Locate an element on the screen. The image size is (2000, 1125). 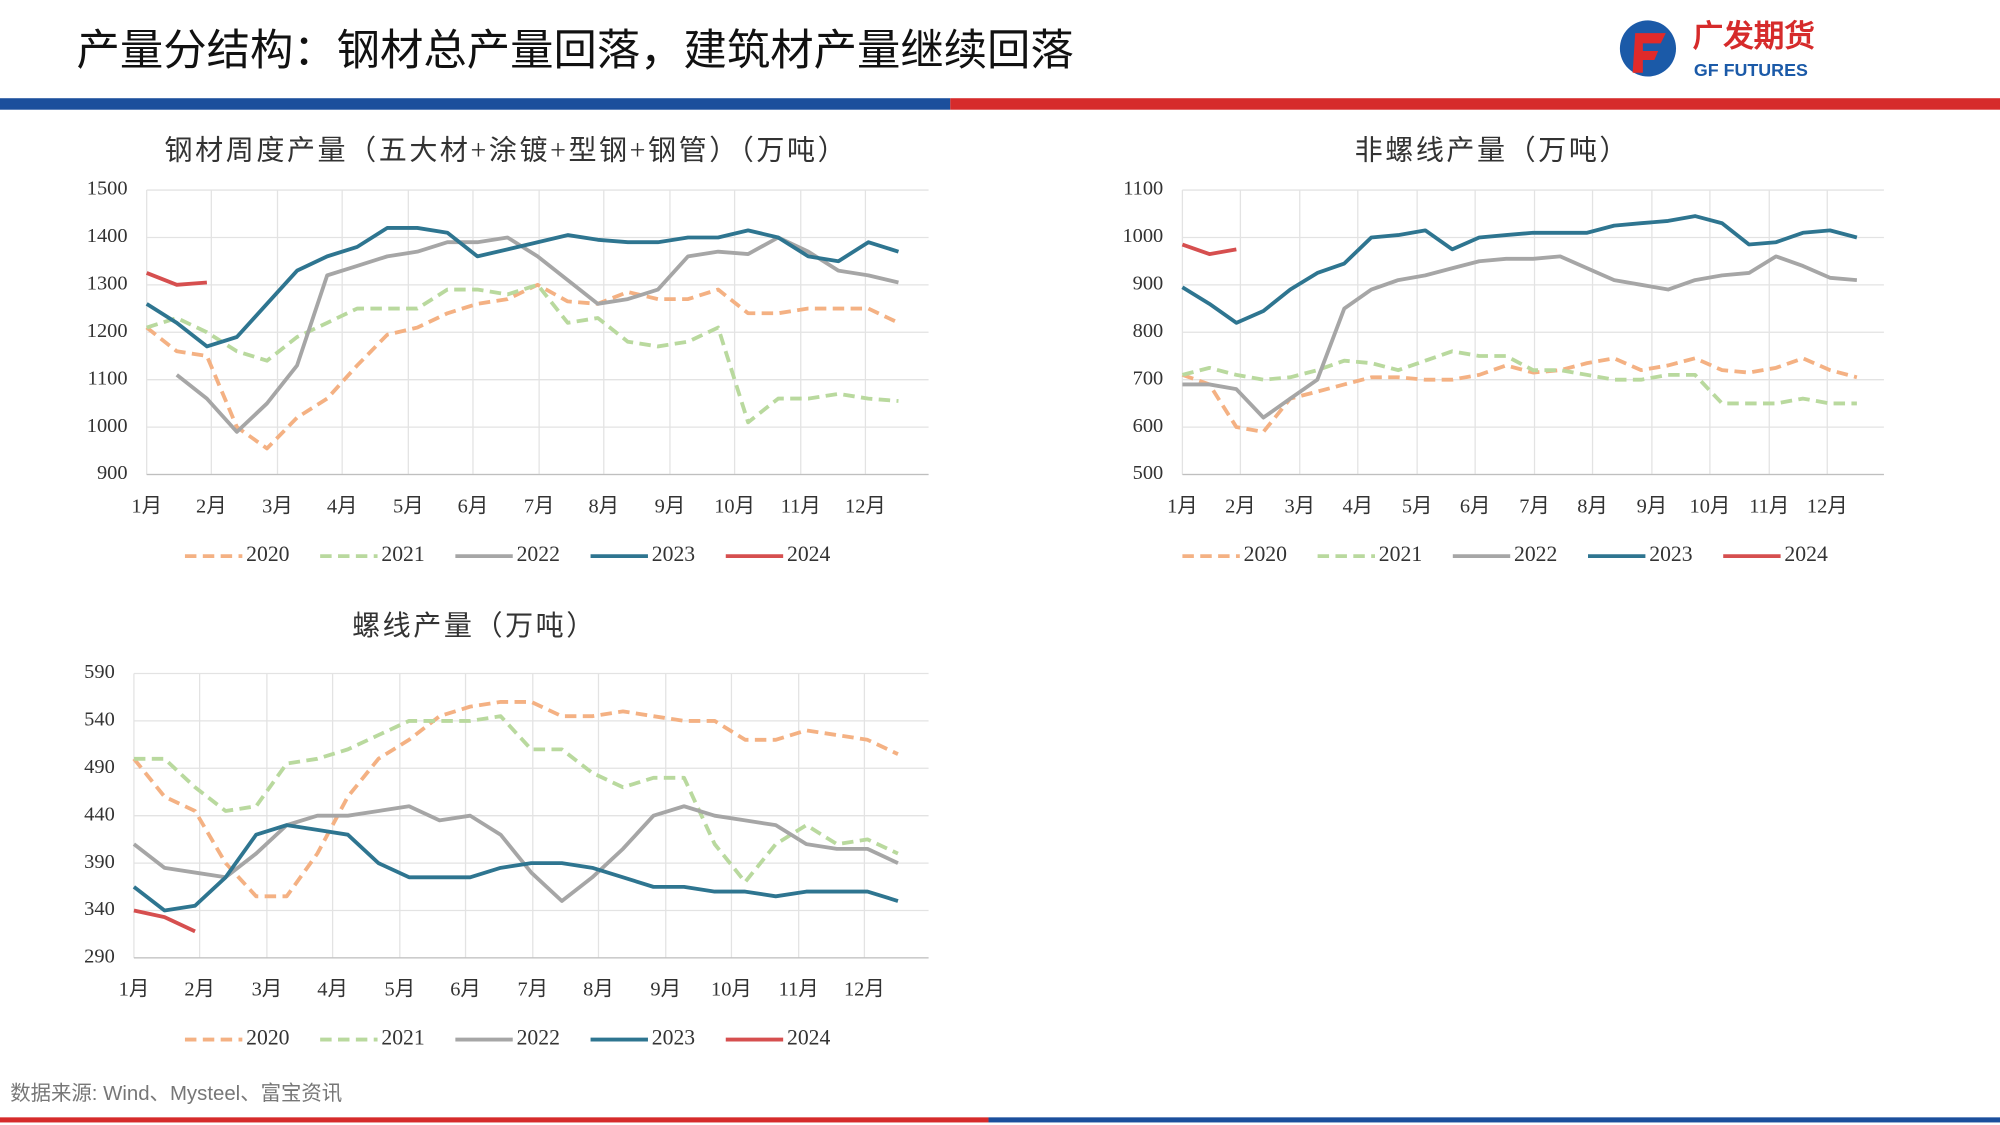
y-tick-label: 540 is located at coordinates (99, 720).